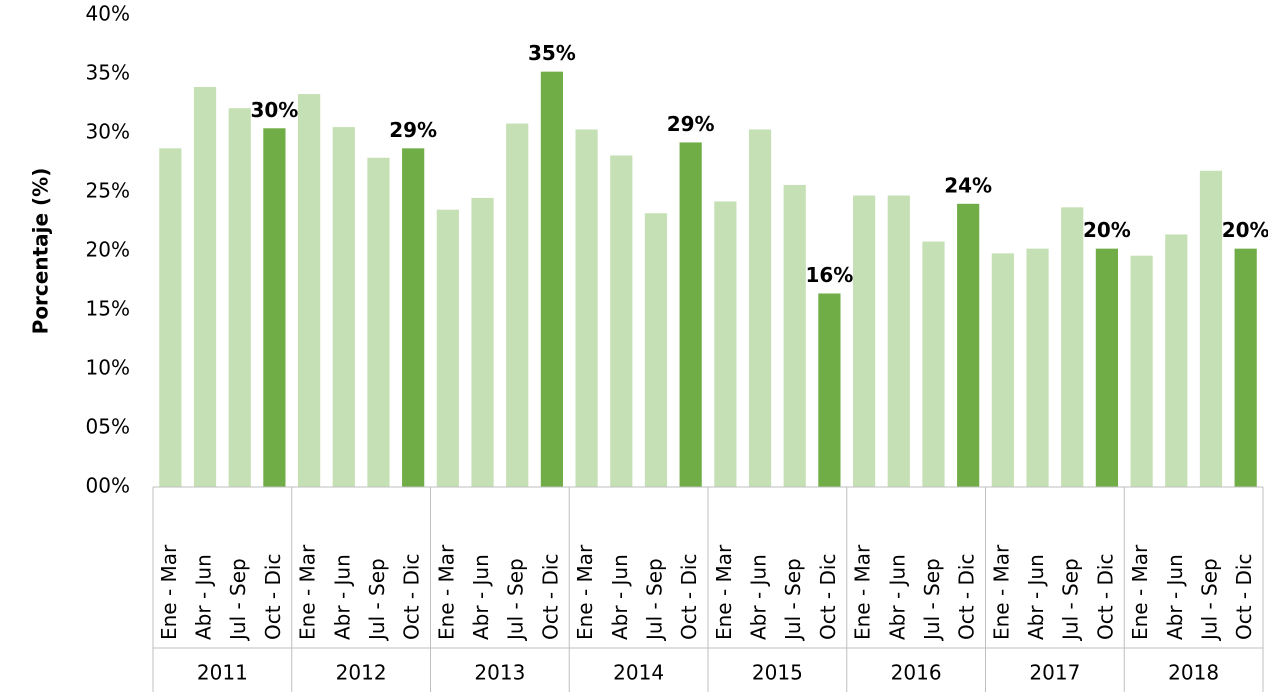 The width and height of the screenshot is (1268, 692). Describe the element at coordinates (108, 250) in the screenshot. I see `y-tick-label: 20%` at that location.